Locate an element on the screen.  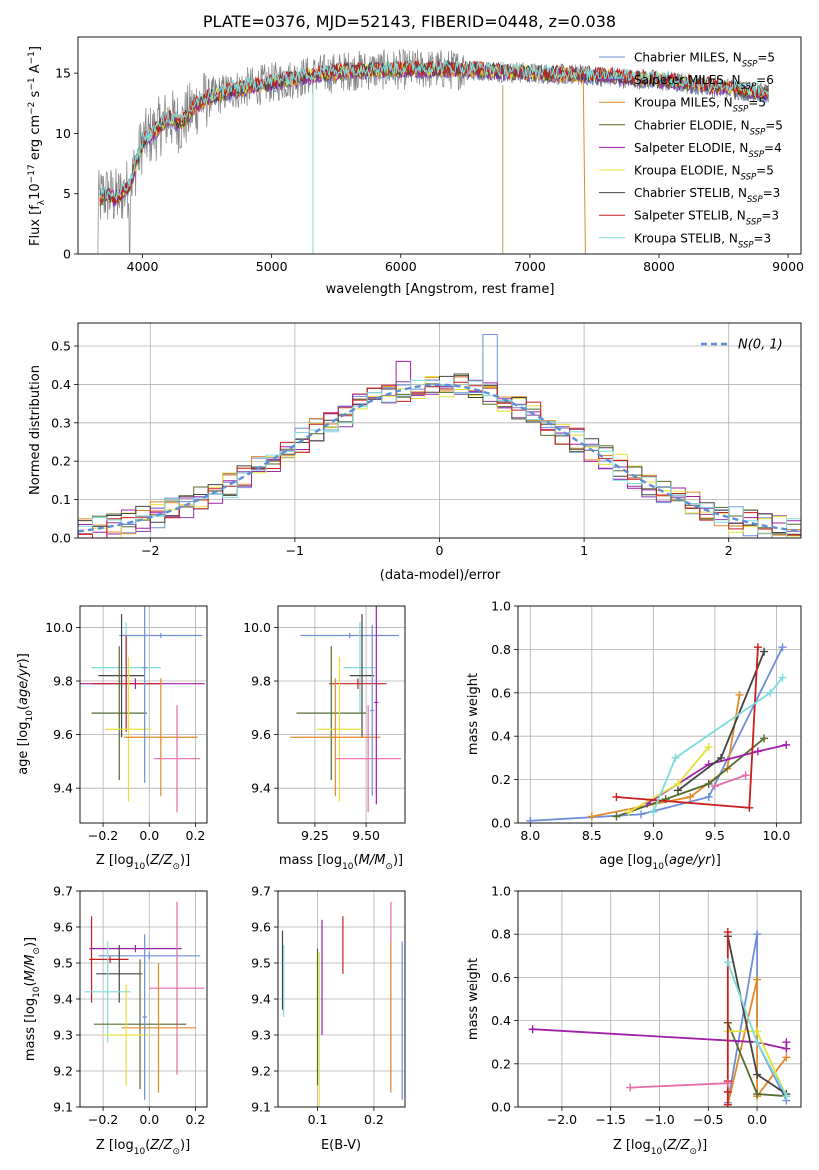
legend-label: Chabrier MILES, NSSP=5 is located at coordinates (704, 60).